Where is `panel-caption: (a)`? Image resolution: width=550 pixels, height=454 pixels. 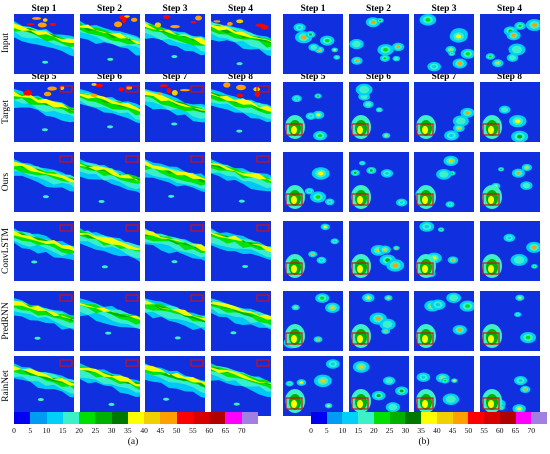 panel-caption: (a) is located at coordinates (133, 442).